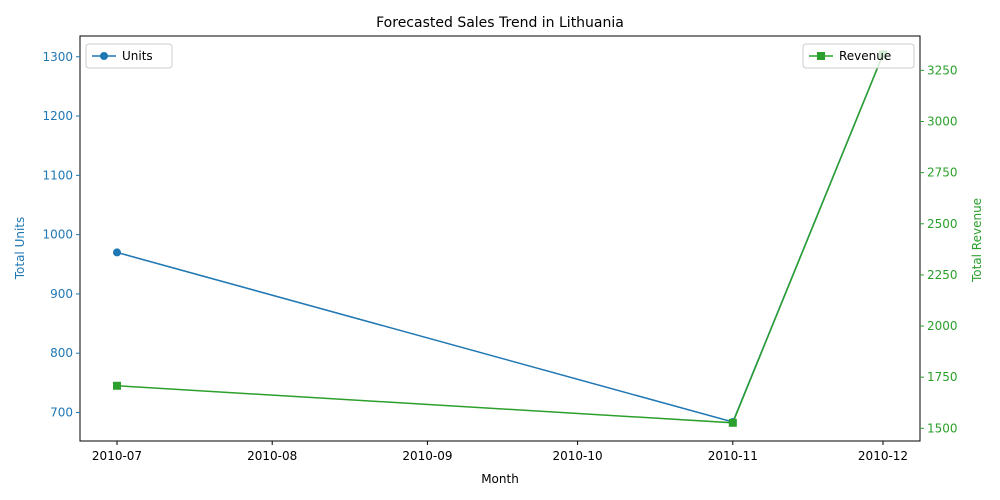  I want to click on data-point-units, so click(117, 252).